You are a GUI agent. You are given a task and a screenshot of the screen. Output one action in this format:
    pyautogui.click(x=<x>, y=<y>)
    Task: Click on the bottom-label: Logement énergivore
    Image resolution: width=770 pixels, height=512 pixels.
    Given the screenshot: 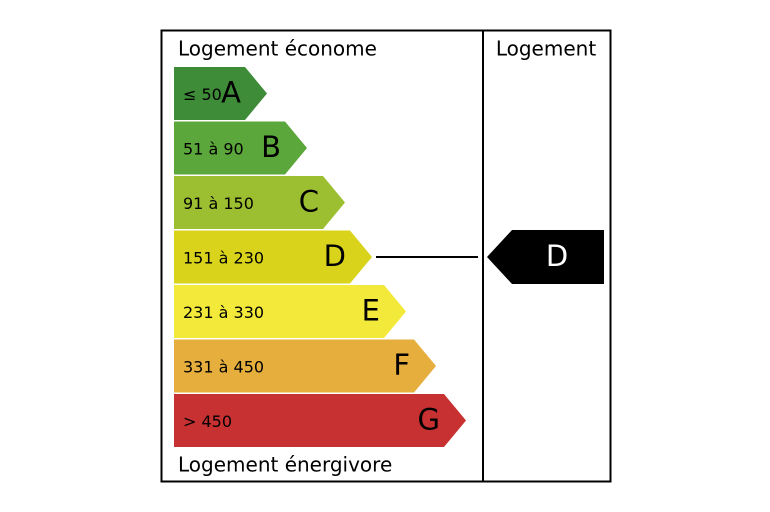 What is the action you would take?
    pyautogui.click(x=285, y=465)
    